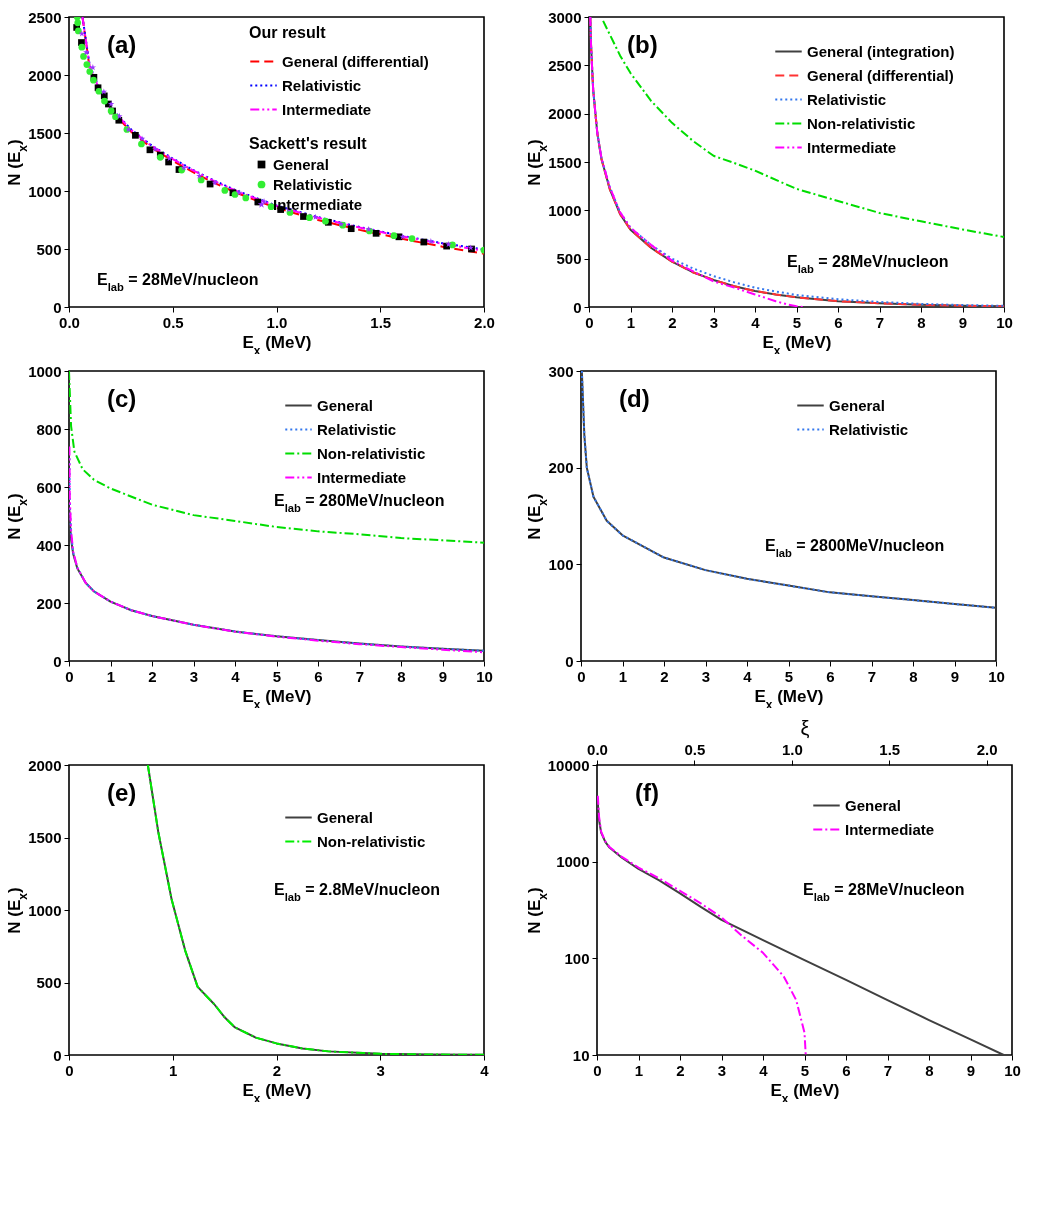 The image size is (1040, 1206). I want to click on annotation: E$_{lab}$ = 2800MeV/nucleon, so click(855, 548).